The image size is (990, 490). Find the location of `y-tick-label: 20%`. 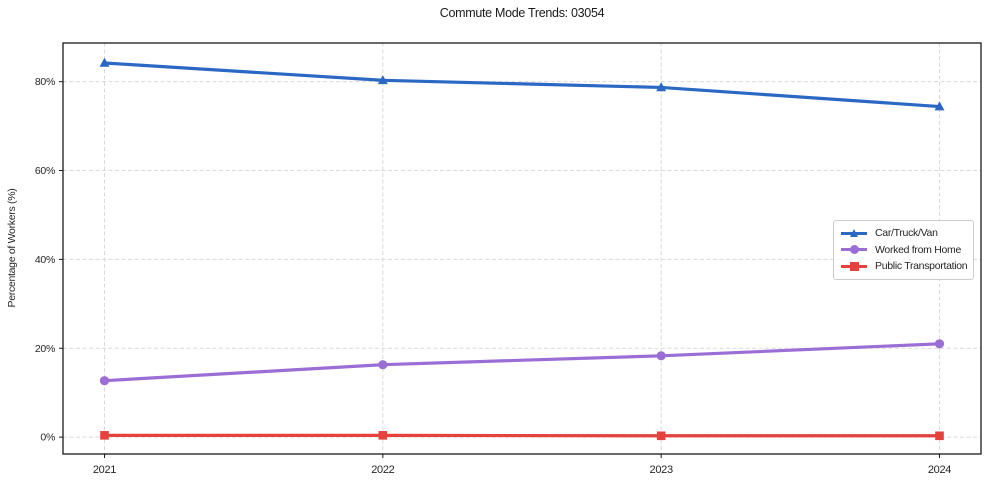

y-tick-label: 20% is located at coordinates (45, 349).